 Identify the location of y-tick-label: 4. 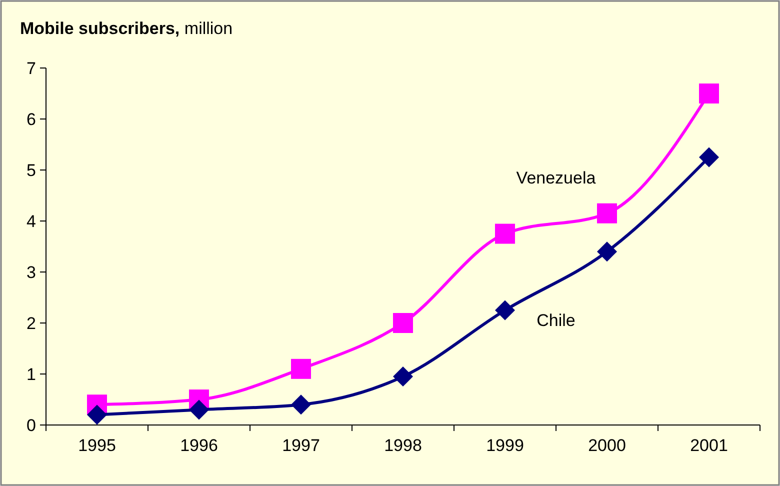
(31, 221).